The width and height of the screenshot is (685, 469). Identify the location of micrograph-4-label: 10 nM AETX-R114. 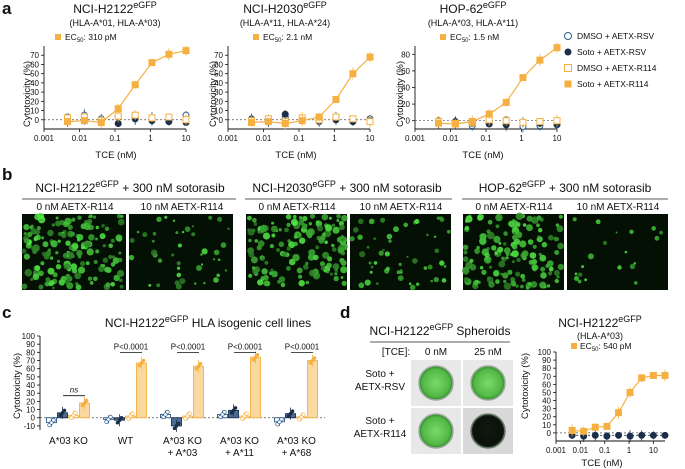
(401, 207).